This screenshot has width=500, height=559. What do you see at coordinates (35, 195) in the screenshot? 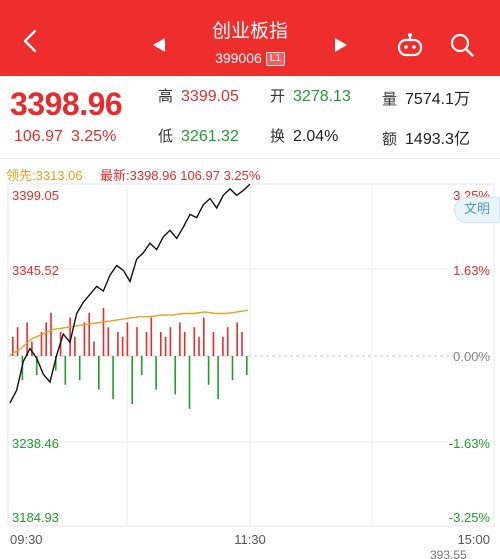
I see `left-tick-top: 3399.05` at bounding box center [35, 195].